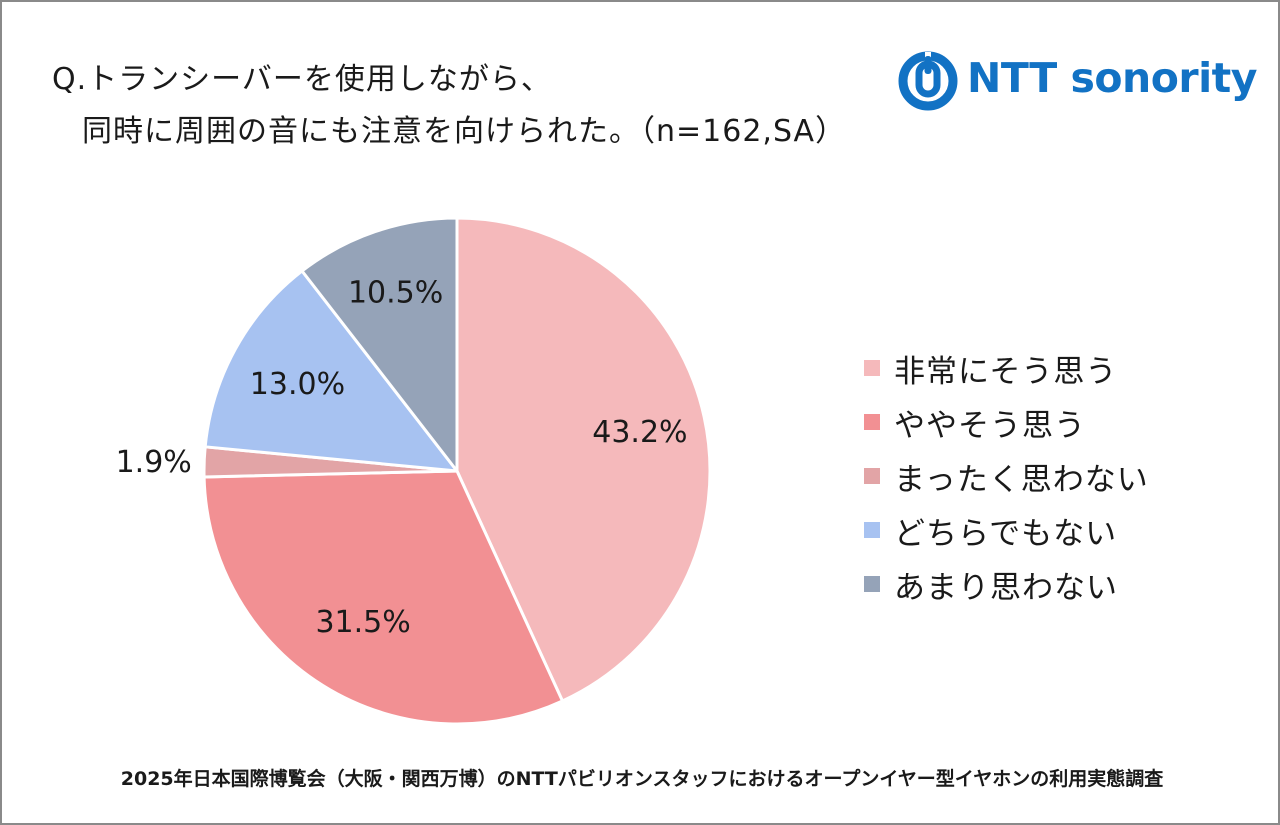  Describe the element at coordinates (1021, 480) in the screenshot. I see `legend-label: まったく思わない` at that location.